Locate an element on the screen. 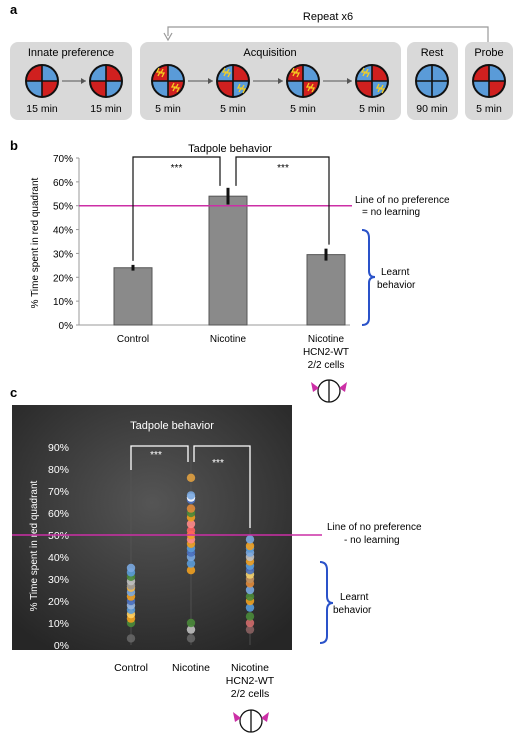  behavior-label-b: behavior is located at coordinates (396, 285).